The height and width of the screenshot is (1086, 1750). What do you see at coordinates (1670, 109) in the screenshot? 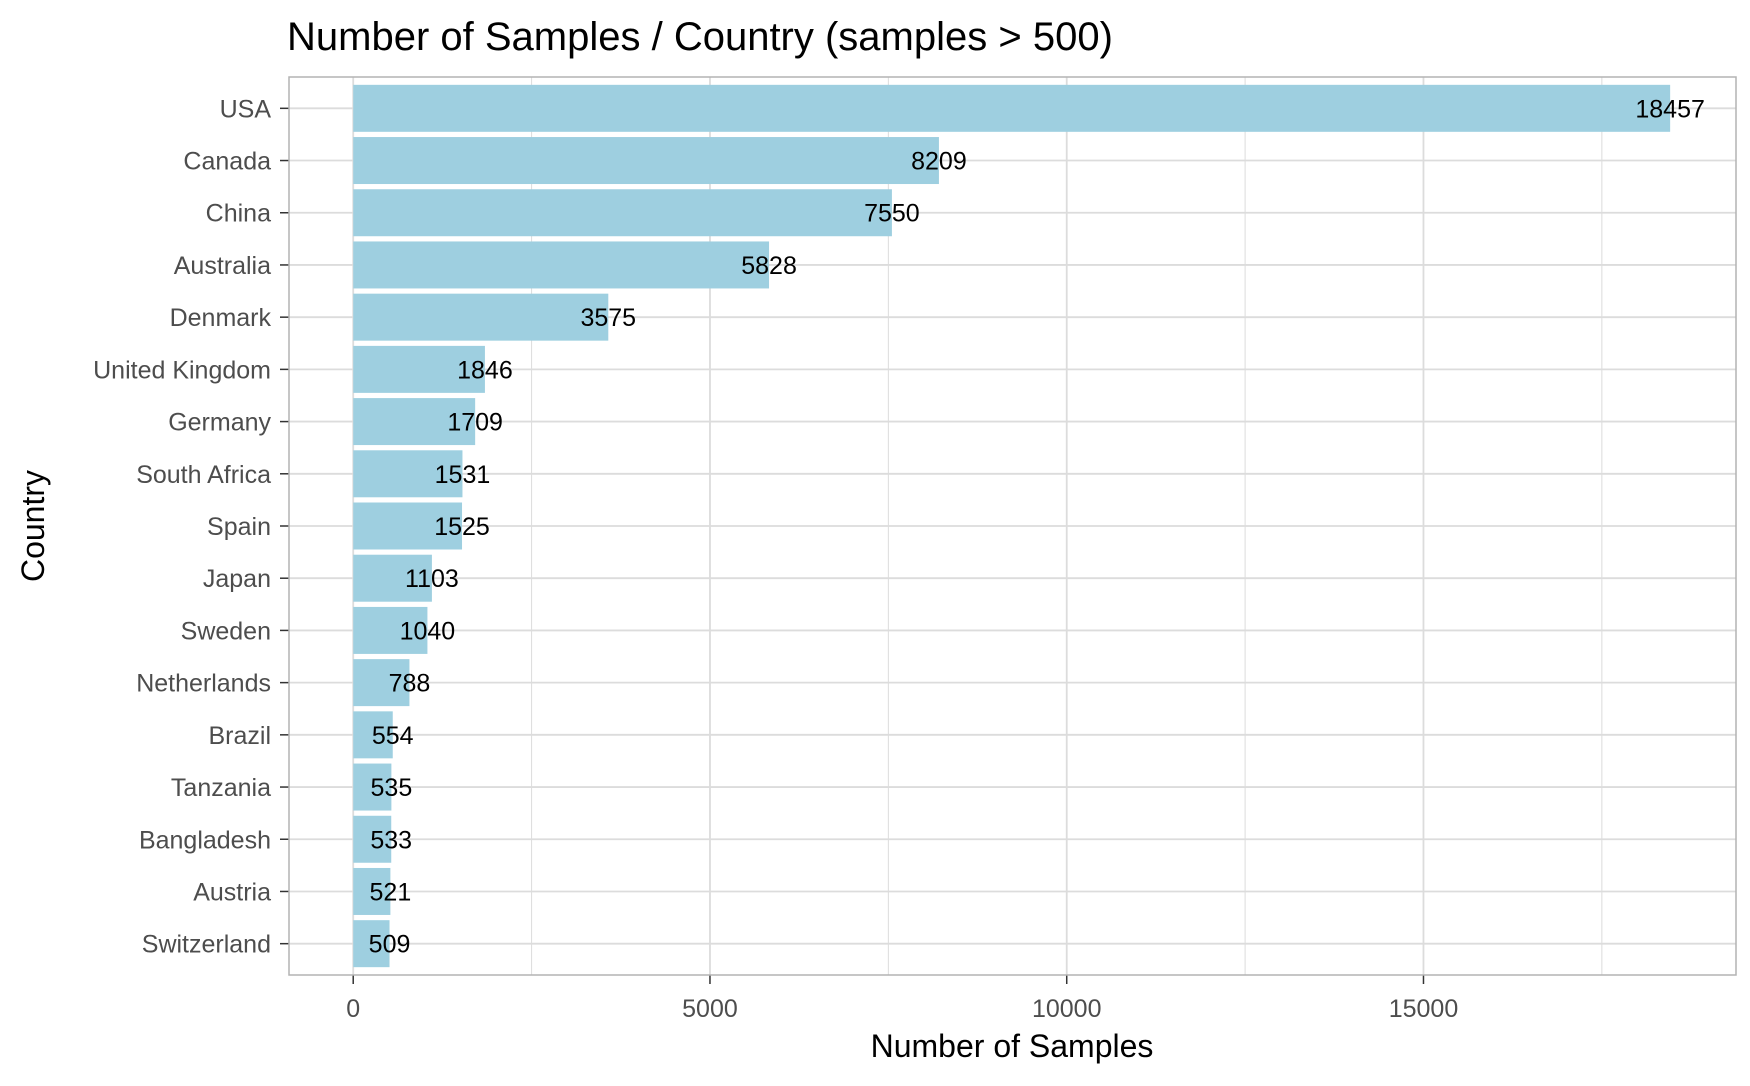
I see `data-label: 18457` at bounding box center [1670, 109].